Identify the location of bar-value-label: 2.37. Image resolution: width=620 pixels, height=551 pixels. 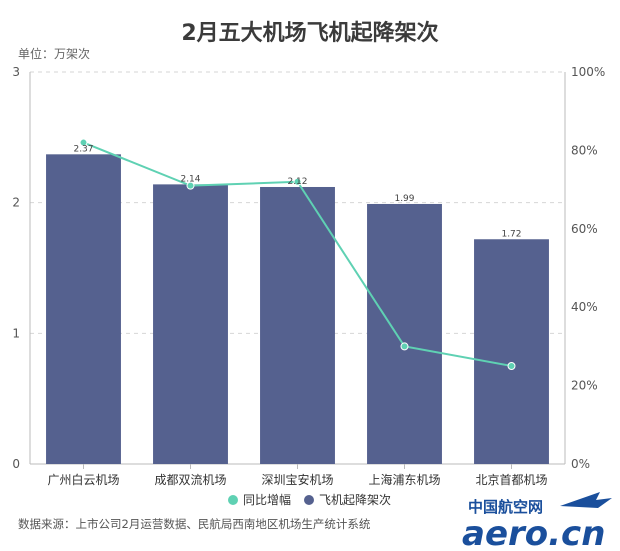
(83, 149).